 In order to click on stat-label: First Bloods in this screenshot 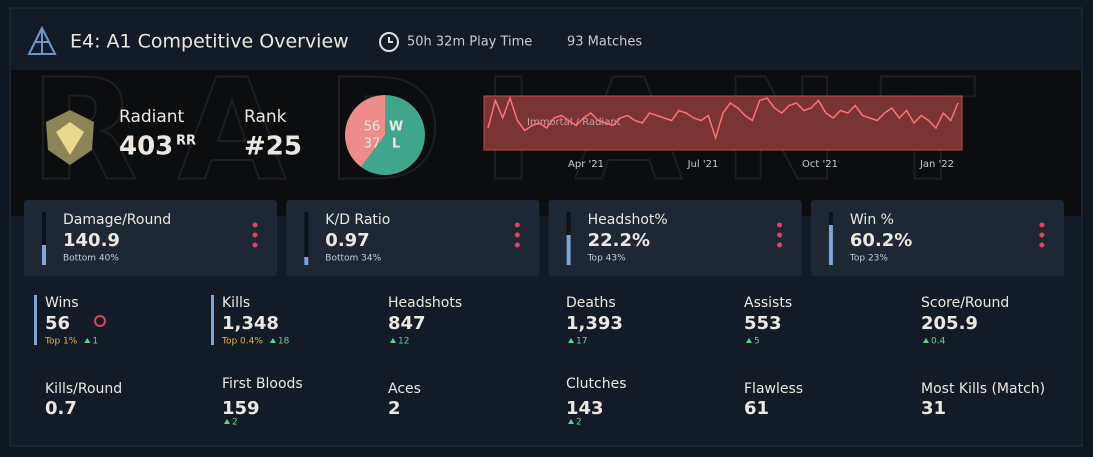, I will do `click(262, 384)`.